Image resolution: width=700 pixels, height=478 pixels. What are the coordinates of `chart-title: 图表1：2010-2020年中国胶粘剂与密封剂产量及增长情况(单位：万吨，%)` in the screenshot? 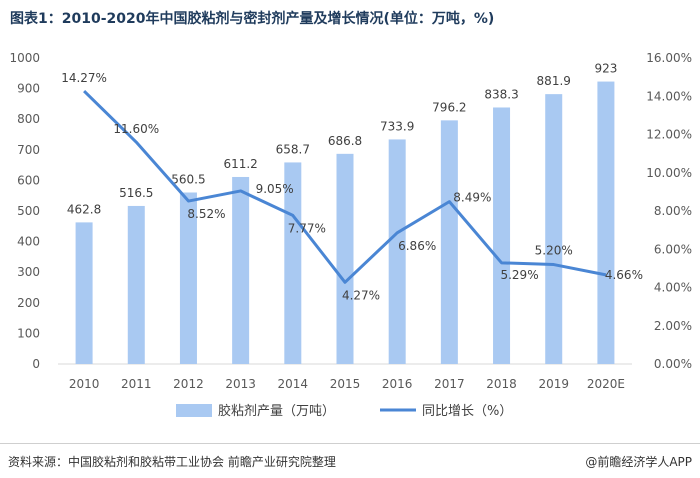 It's located at (252, 19).